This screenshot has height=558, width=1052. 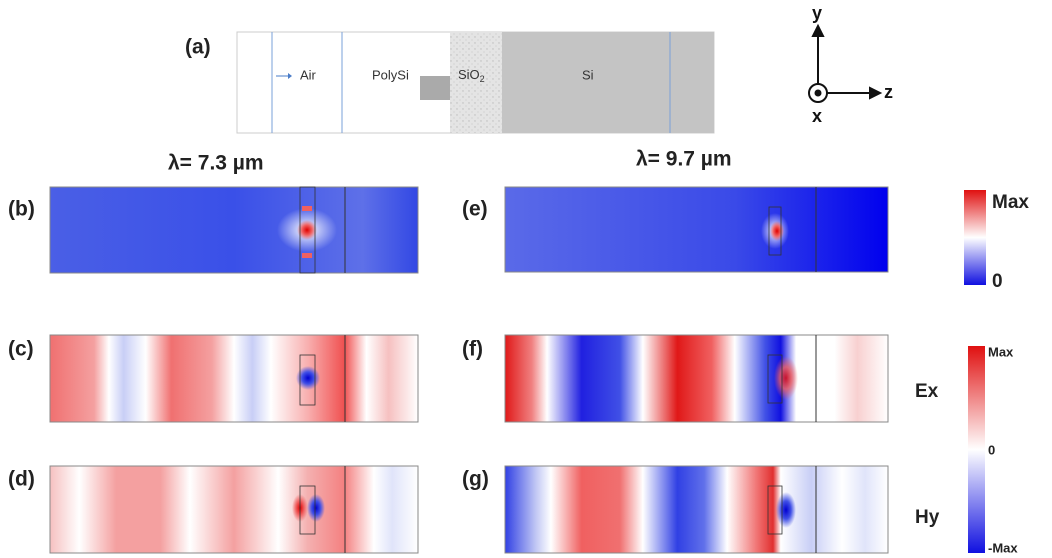 What do you see at coordinates (888, 92) in the screenshot?
I see `axis-label: z` at bounding box center [888, 92].